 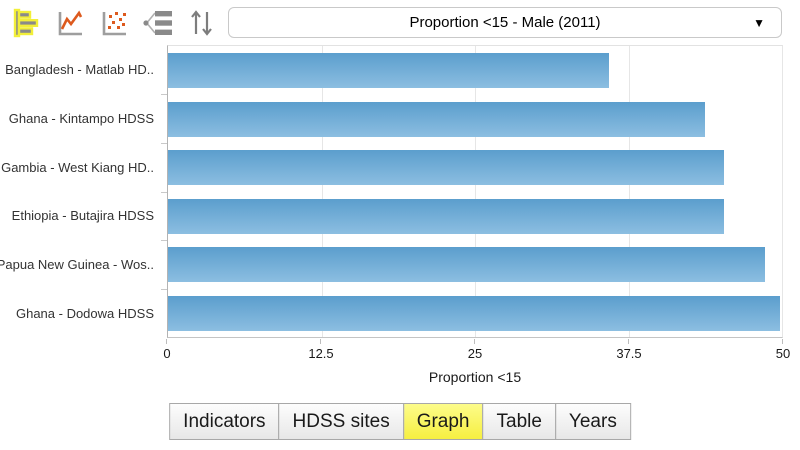 I want to click on x-axis-ticks: 0 12.5 25 37.5 50, so click(x=476, y=352).